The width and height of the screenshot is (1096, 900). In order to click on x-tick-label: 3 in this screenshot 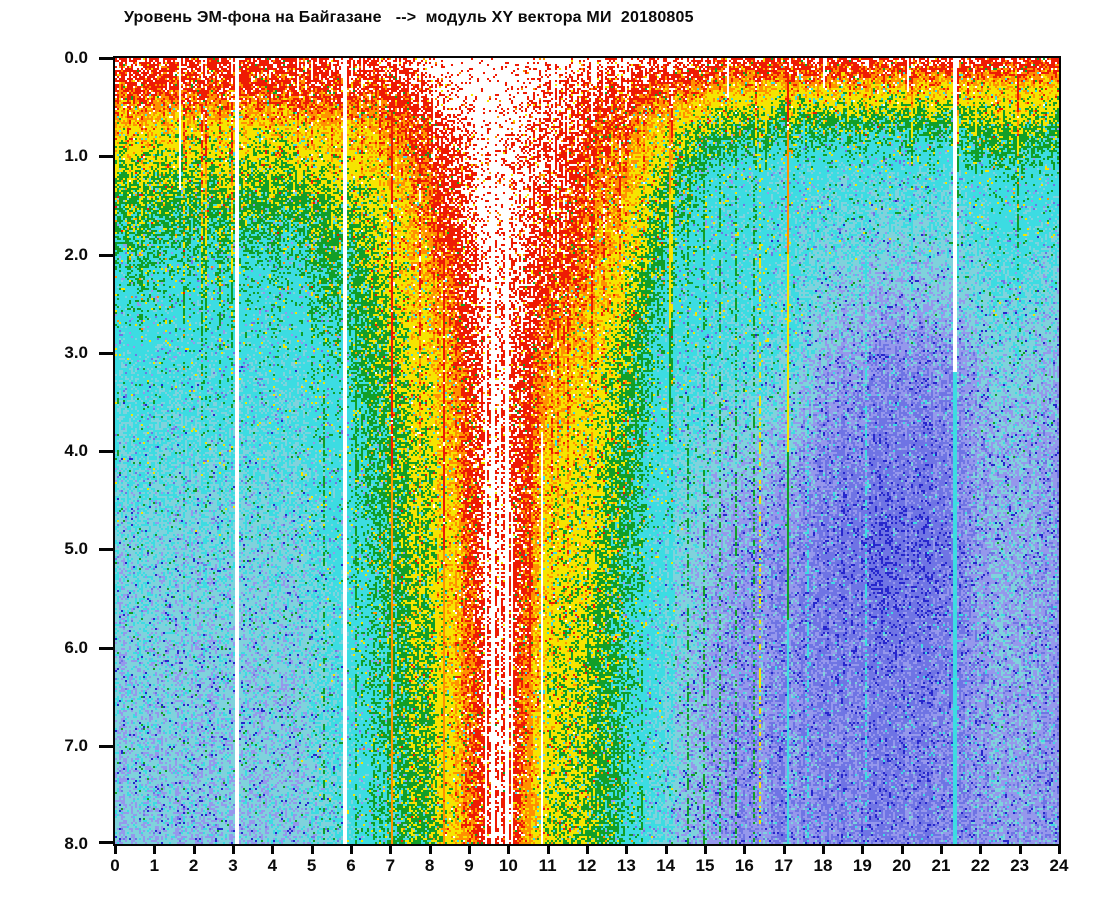, I will do `click(233, 865)`.